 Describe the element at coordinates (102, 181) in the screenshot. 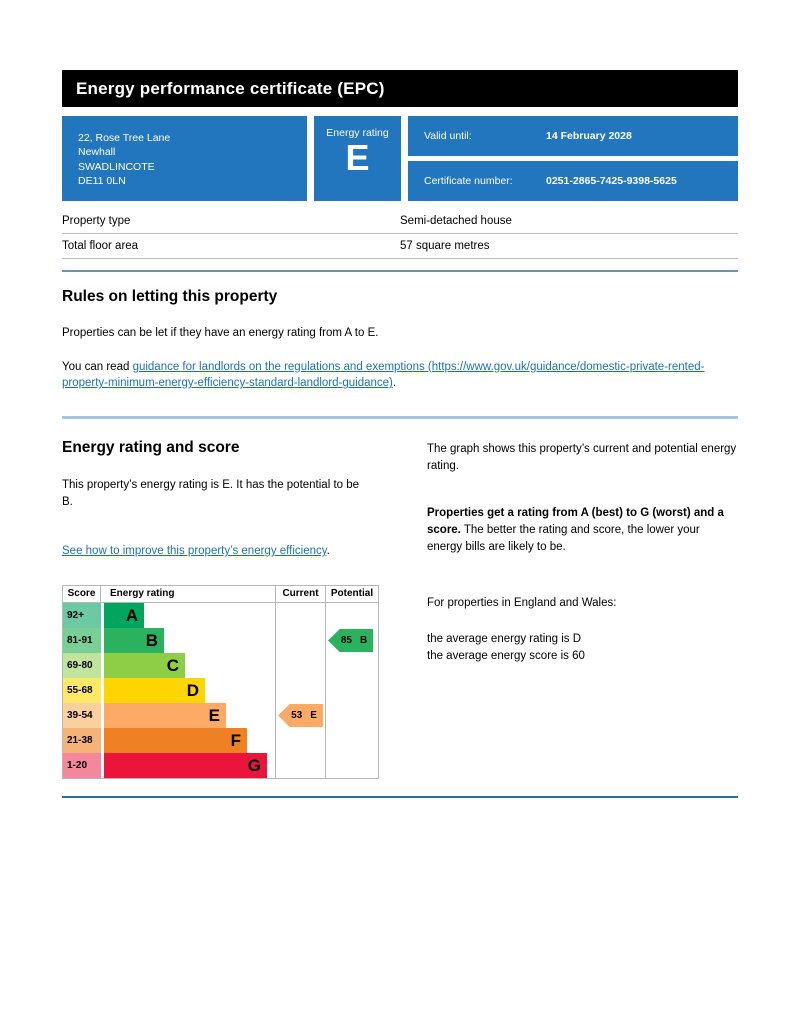

I see `address-line-4: DE11 0LN` at that location.